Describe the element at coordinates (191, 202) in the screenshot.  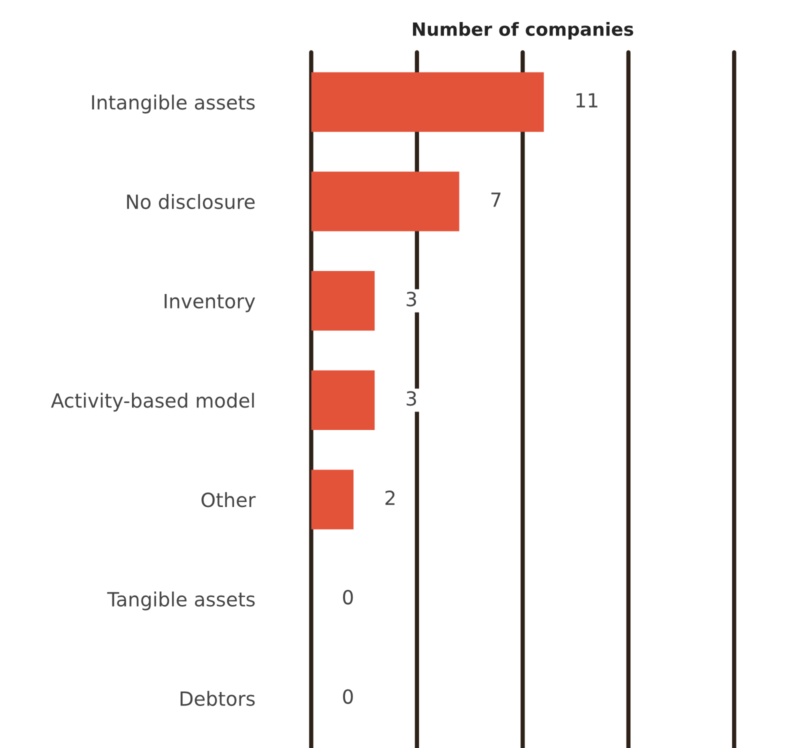
I see `y-tick-label: No disclosure` at that location.